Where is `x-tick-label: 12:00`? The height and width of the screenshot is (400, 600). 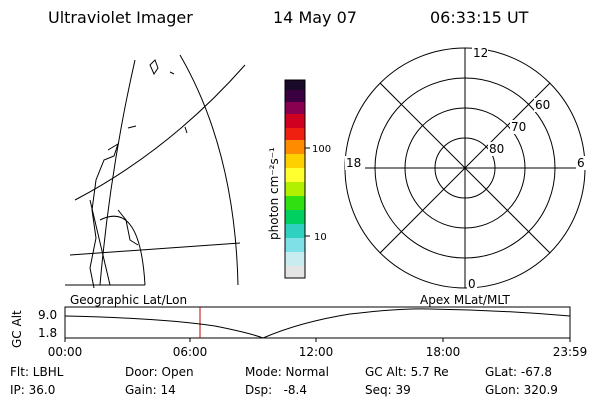
x-tick-label: 12:00 is located at coordinates (316, 352).